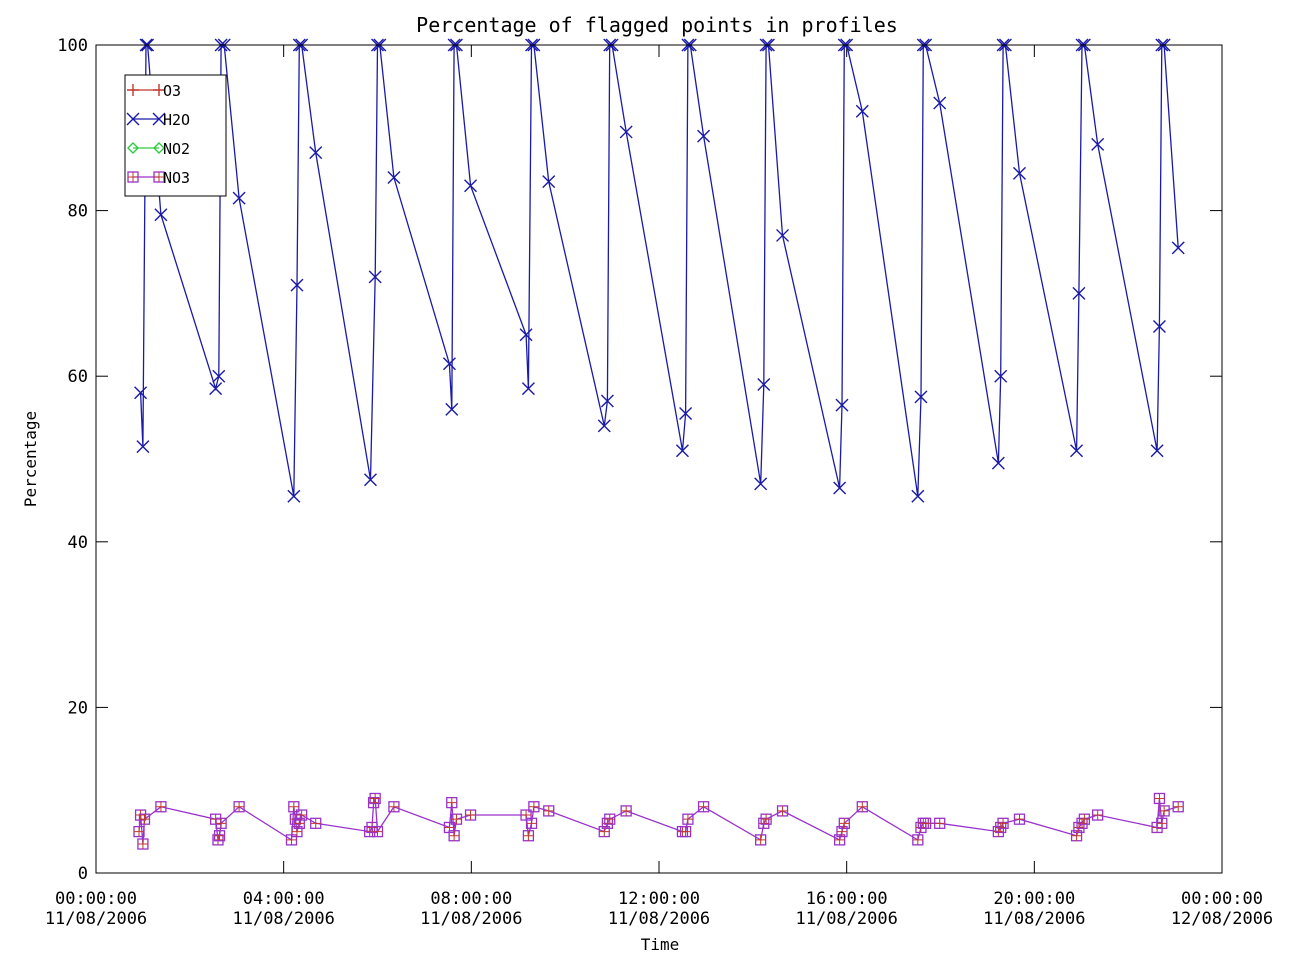 This screenshot has width=1293, height=958. I want to click on legend-label: O3, so click(172, 91).